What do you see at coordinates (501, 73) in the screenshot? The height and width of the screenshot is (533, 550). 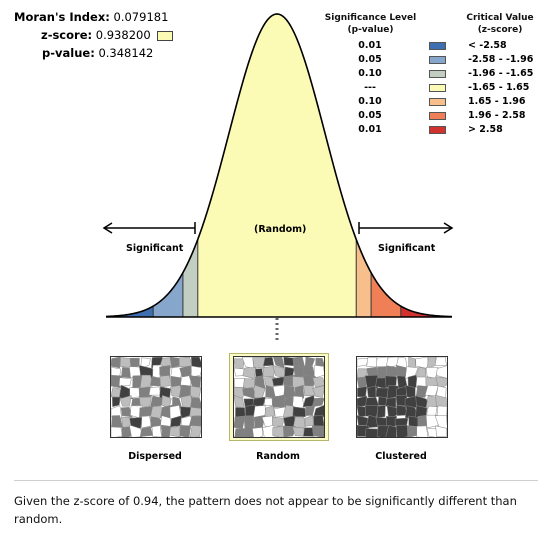 I see `legend-z-range: -1.96 - -1.65` at bounding box center [501, 73].